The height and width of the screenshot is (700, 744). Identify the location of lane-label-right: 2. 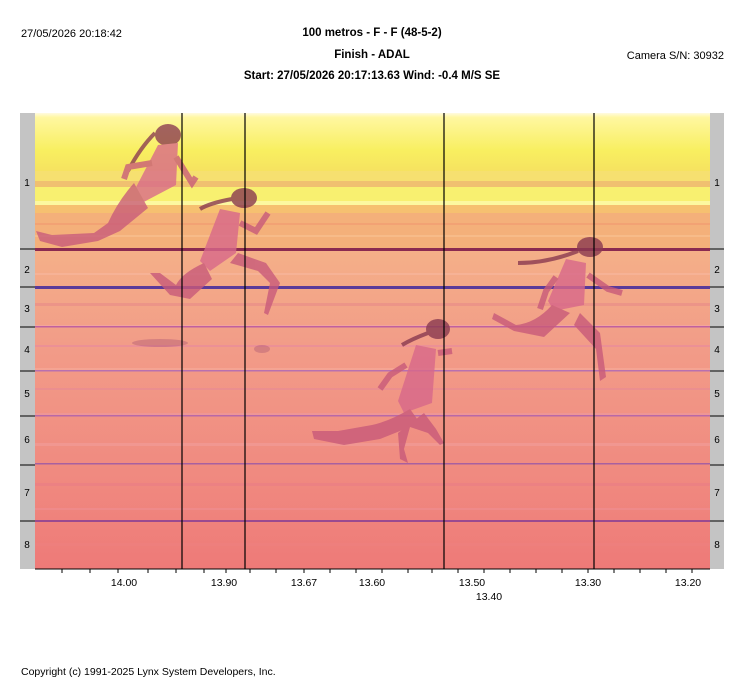
(717, 270).